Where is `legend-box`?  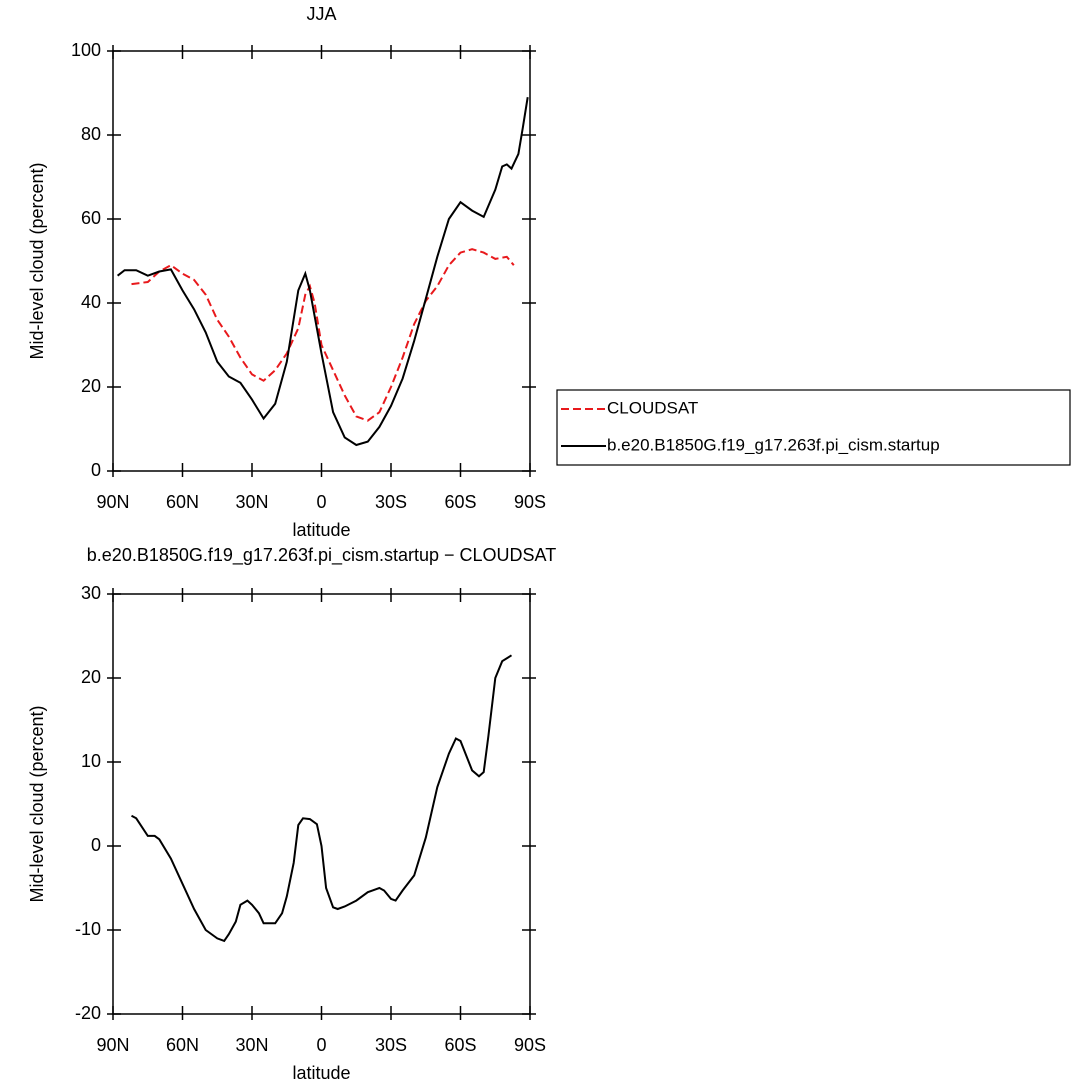
legend-box is located at coordinates (813, 427).